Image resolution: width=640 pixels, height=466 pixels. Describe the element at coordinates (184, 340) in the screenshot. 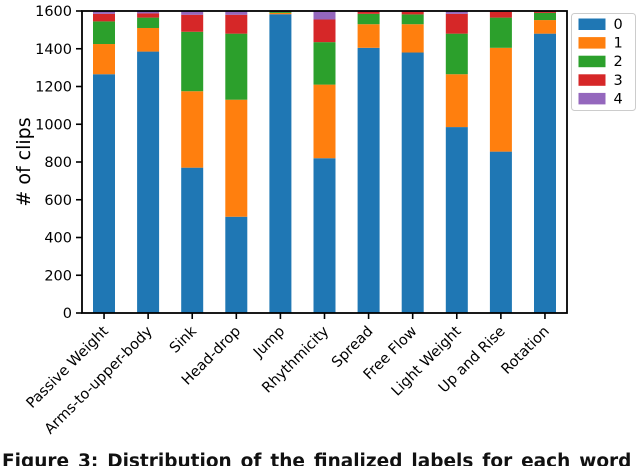

I see `x-tick-label: Sink` at that location.